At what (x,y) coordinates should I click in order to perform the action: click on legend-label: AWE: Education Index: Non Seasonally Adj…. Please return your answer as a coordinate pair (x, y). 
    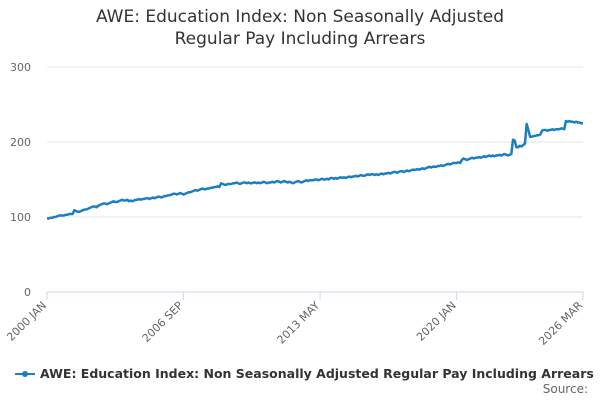
    Looking at the image, I should click on (317, 373).